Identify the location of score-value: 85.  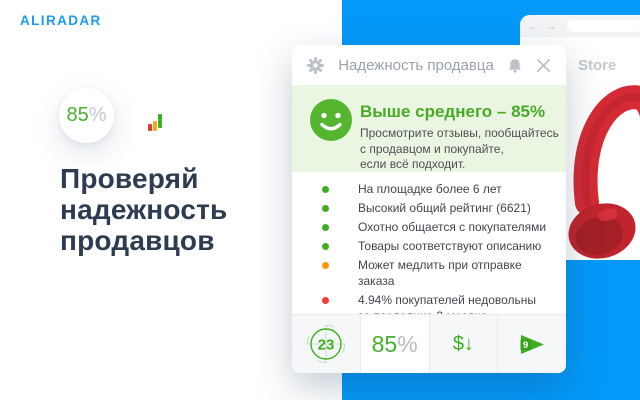
(77, 115).